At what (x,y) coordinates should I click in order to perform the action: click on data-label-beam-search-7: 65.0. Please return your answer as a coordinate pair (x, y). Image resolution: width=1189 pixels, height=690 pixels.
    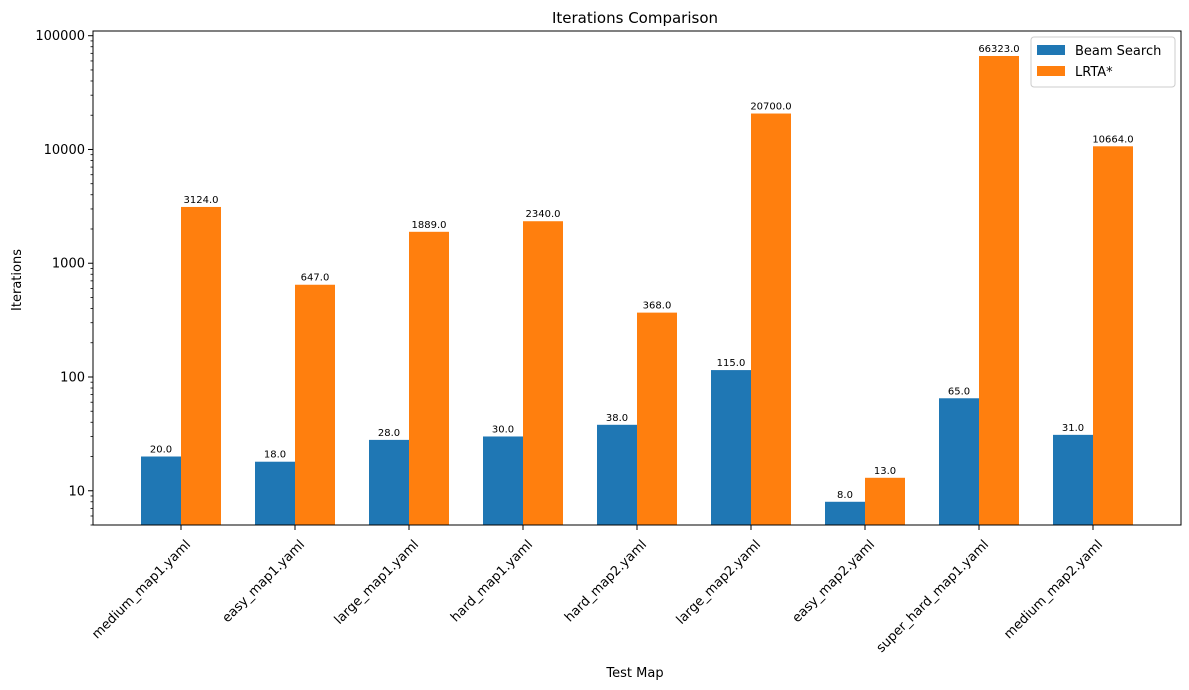
    Looking at the image, I should click on (959, 391).